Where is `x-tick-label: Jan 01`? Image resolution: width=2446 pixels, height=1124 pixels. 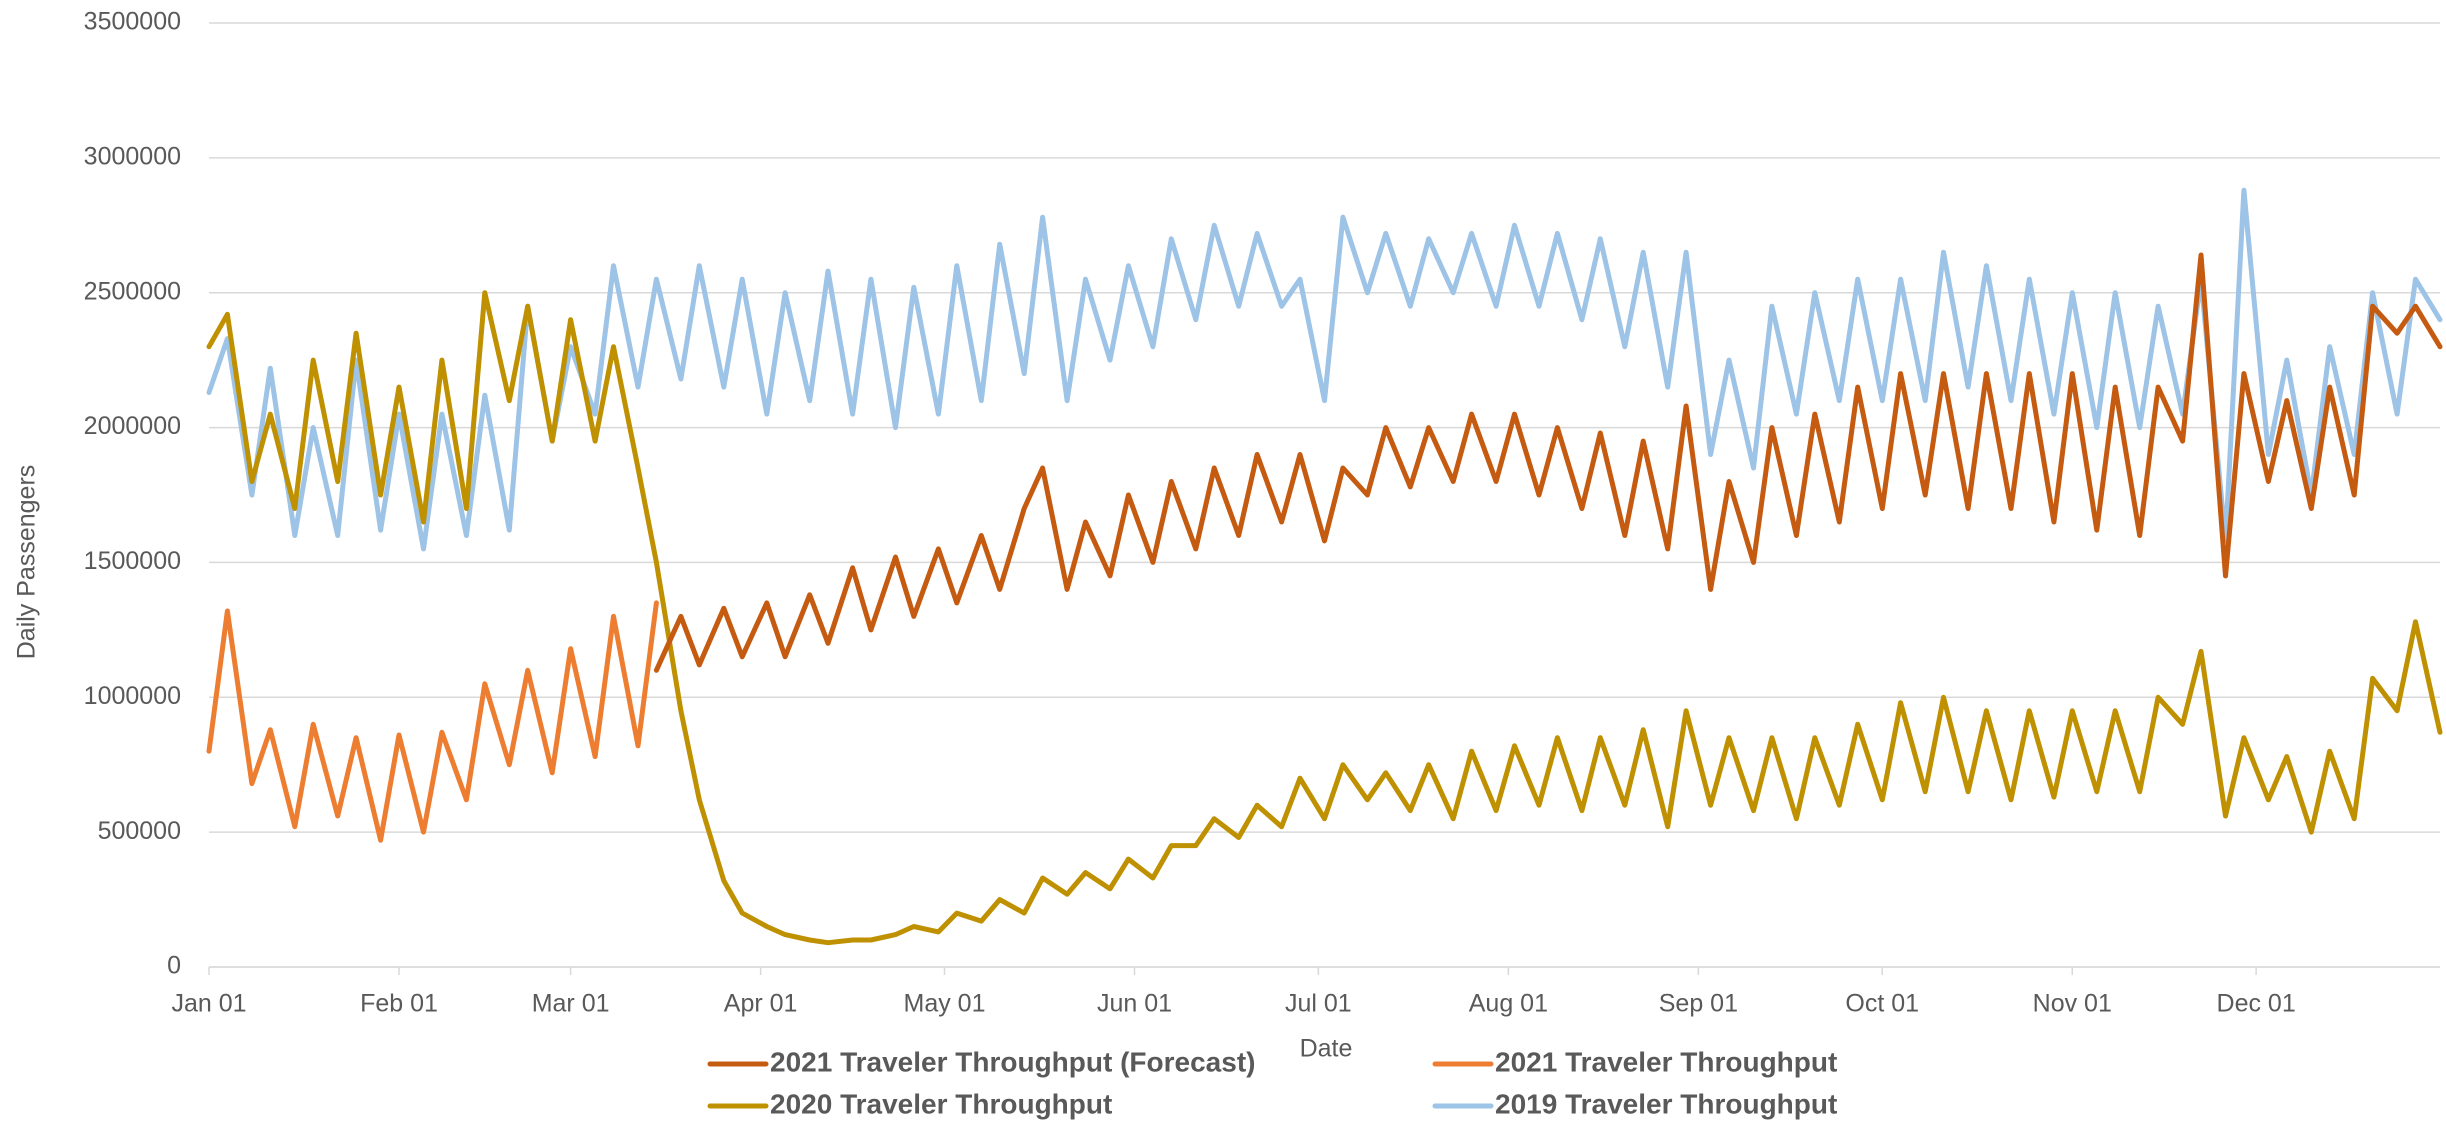 x-tick-label: Jan 01 is located at coordinates (208, 1004).